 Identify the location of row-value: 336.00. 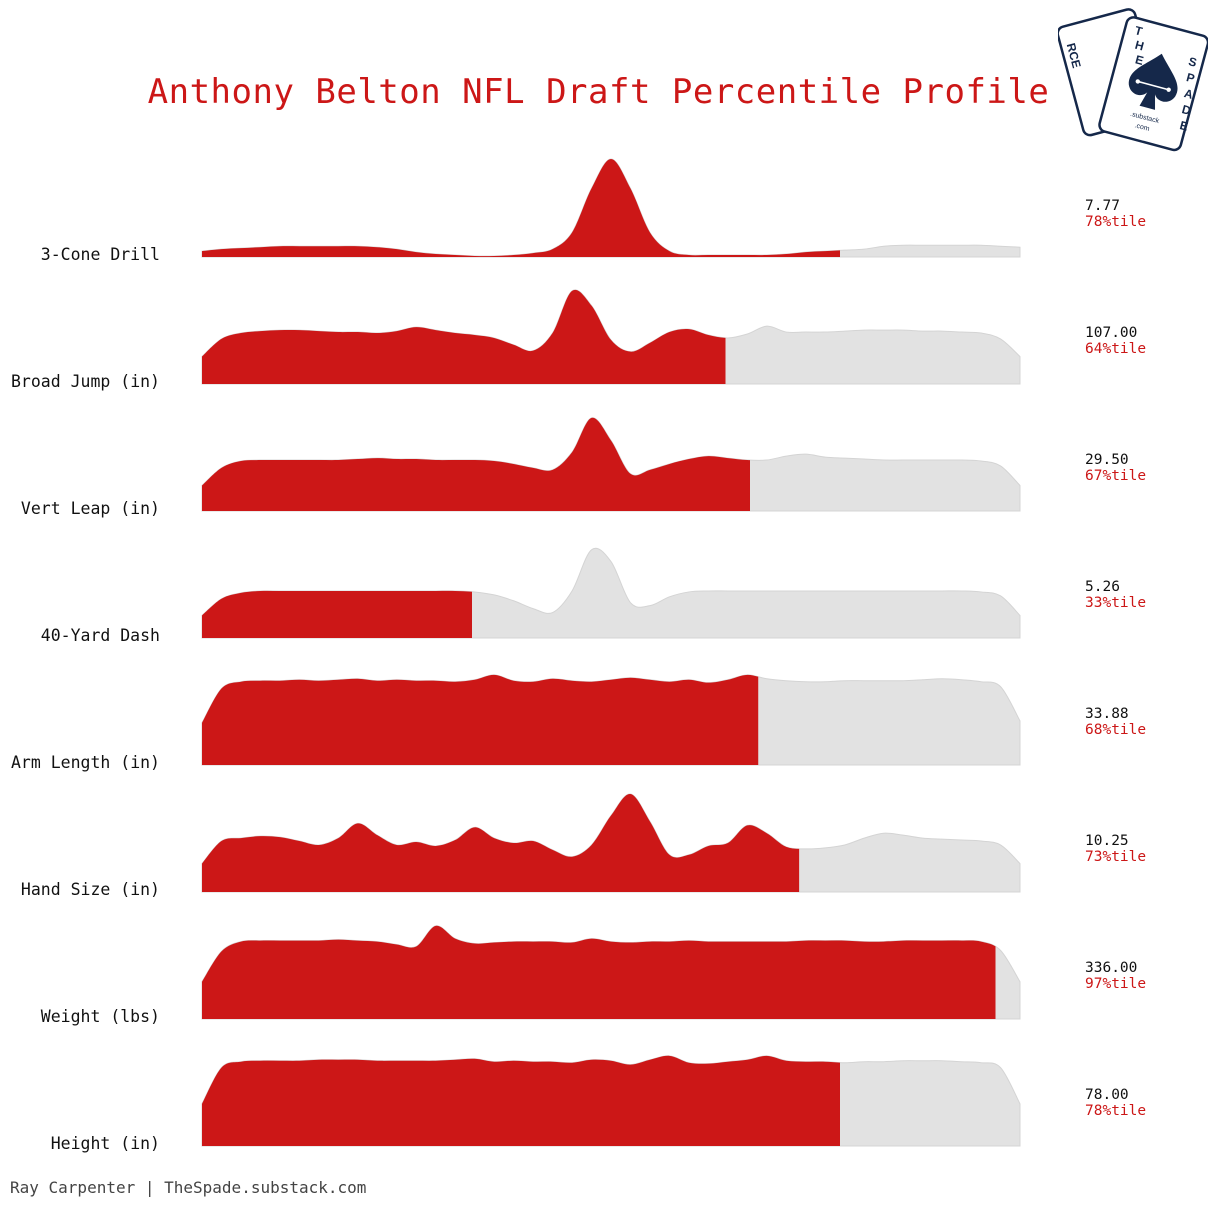
(1111, 968).